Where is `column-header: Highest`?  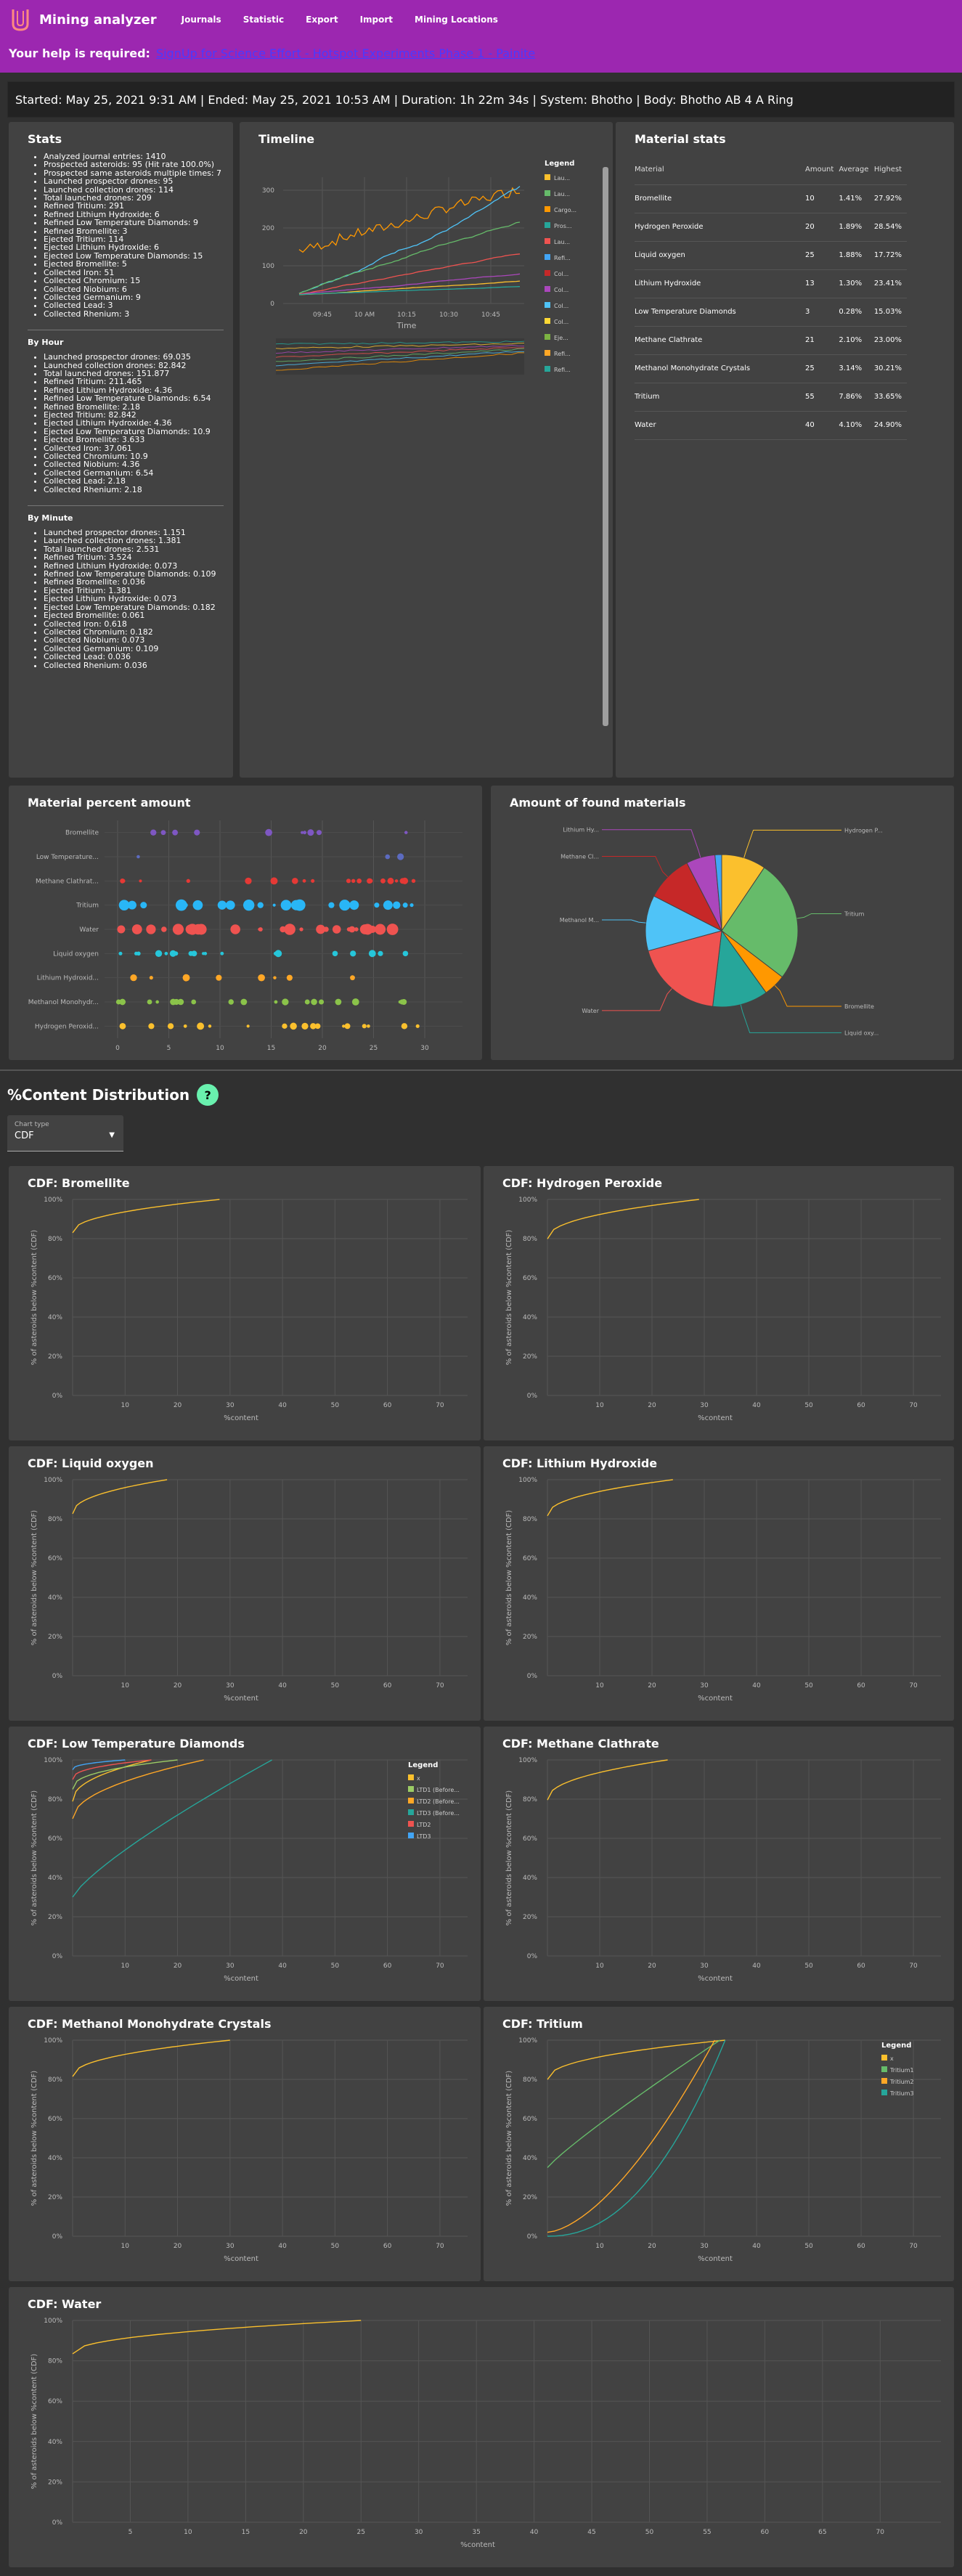
column-header: Highest is located at coordinates (890, 170).